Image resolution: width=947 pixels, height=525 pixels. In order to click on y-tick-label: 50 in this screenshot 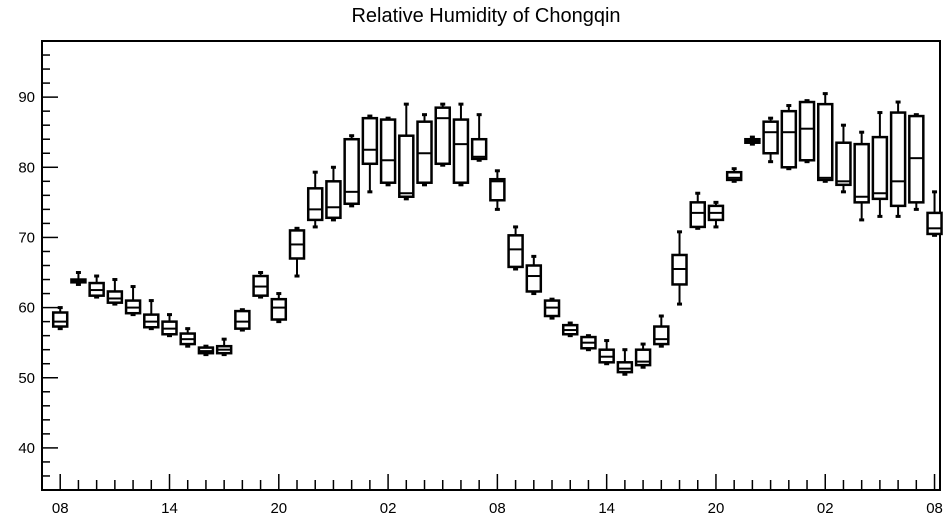, I will do `click(26, 378)`.